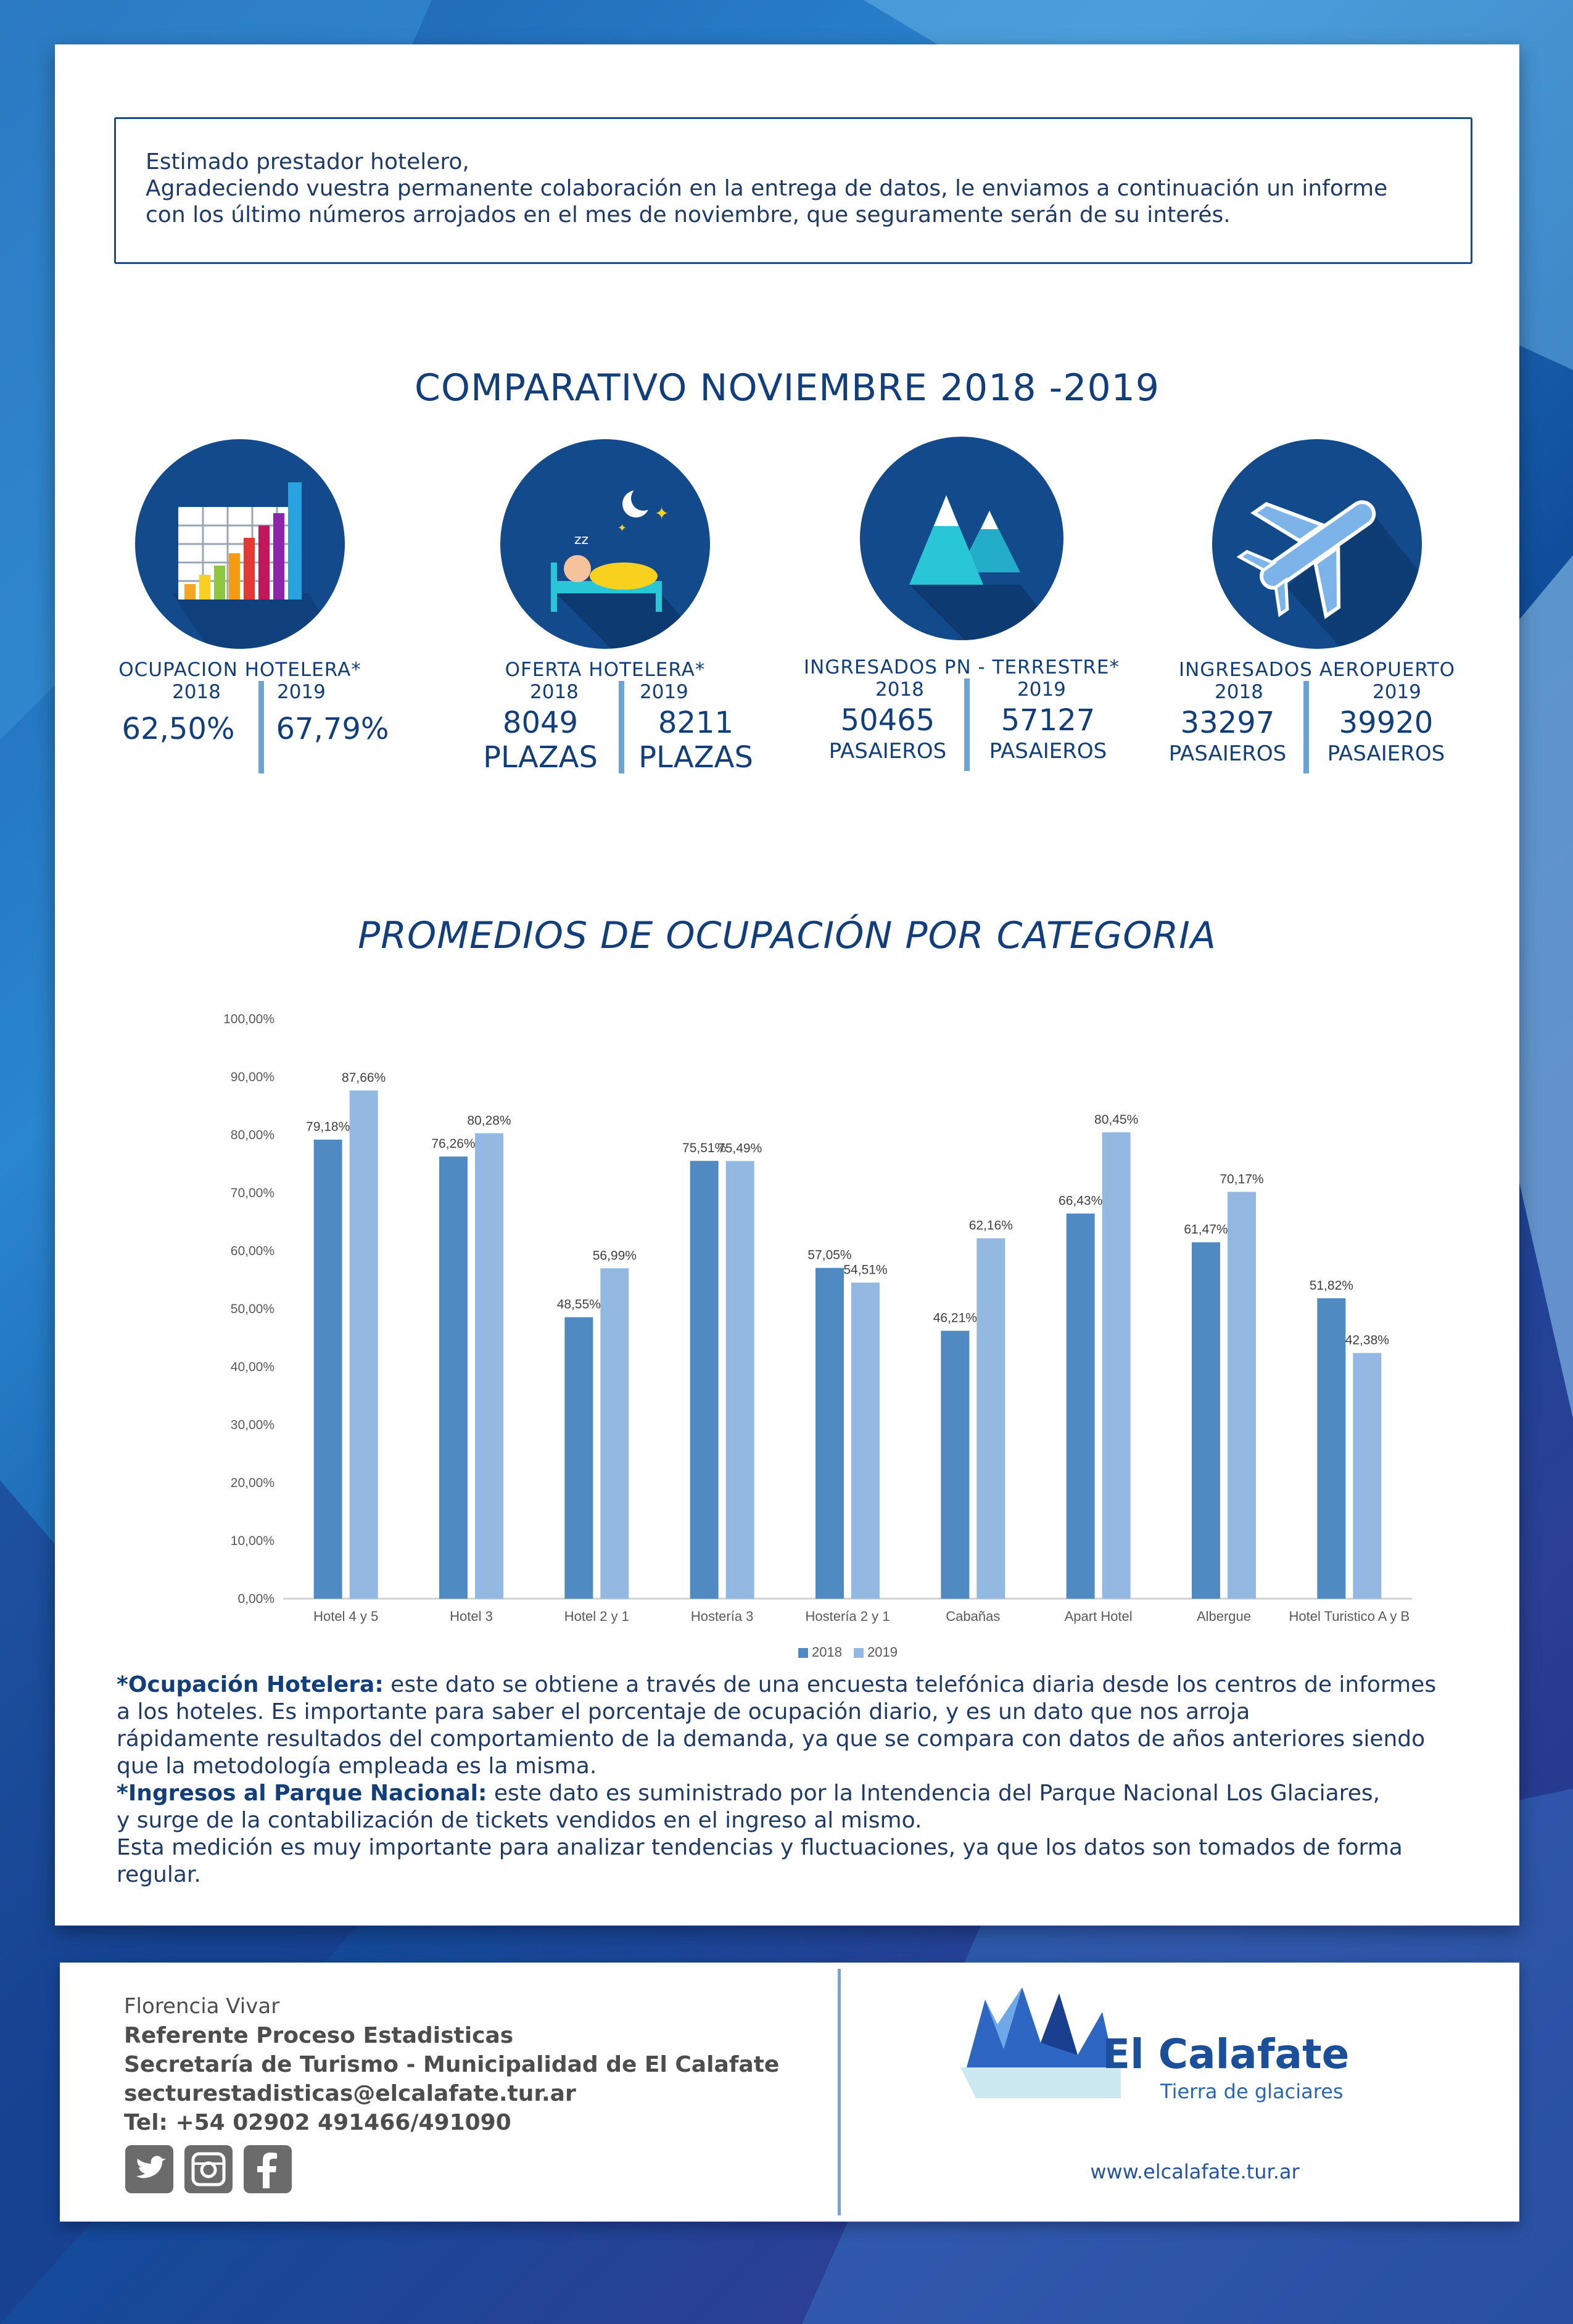 This screenshot has width=1573, height=2324. What do you see at coordinates (1206, 1229) in the screenshot?
I see `data-label: 61,47%` at bounding box center [1206, 1229].